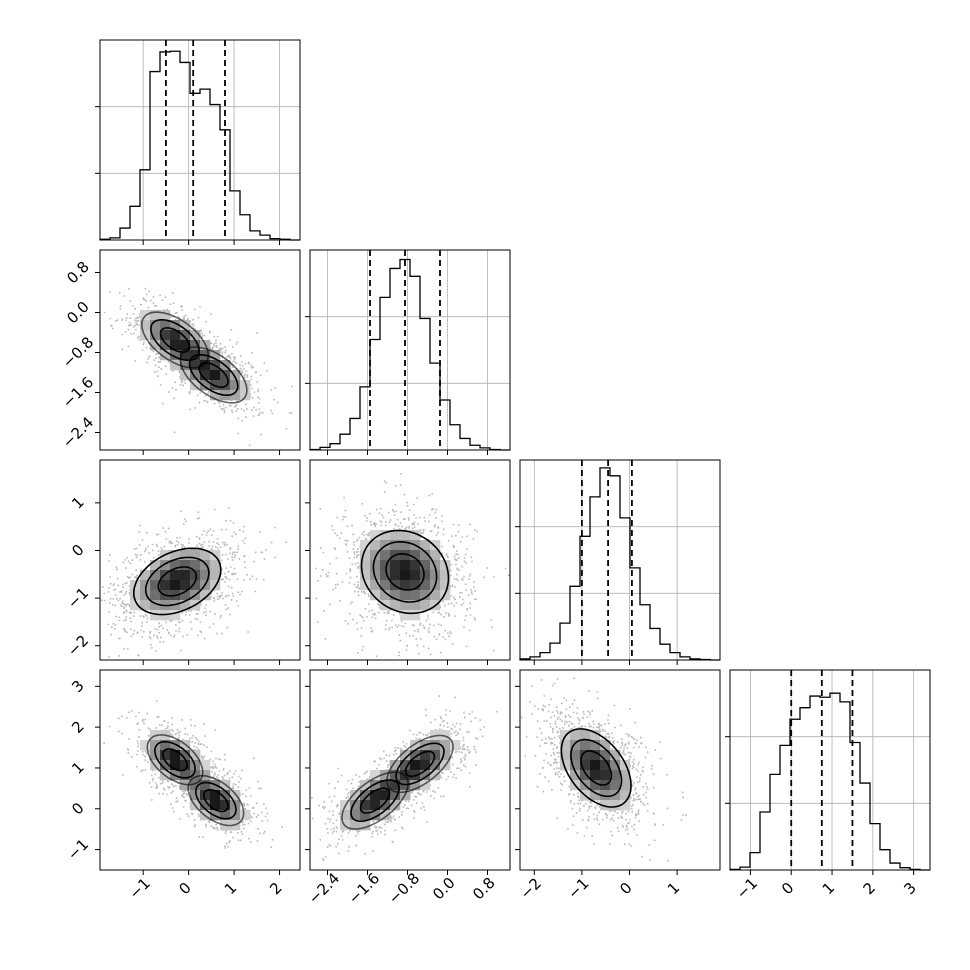 The width and height of the screenshot is (970, 970). Describe the element at coordinates (78, 313) in the screenshot. I see `ytick-label-1-3: 0.0` at that location.